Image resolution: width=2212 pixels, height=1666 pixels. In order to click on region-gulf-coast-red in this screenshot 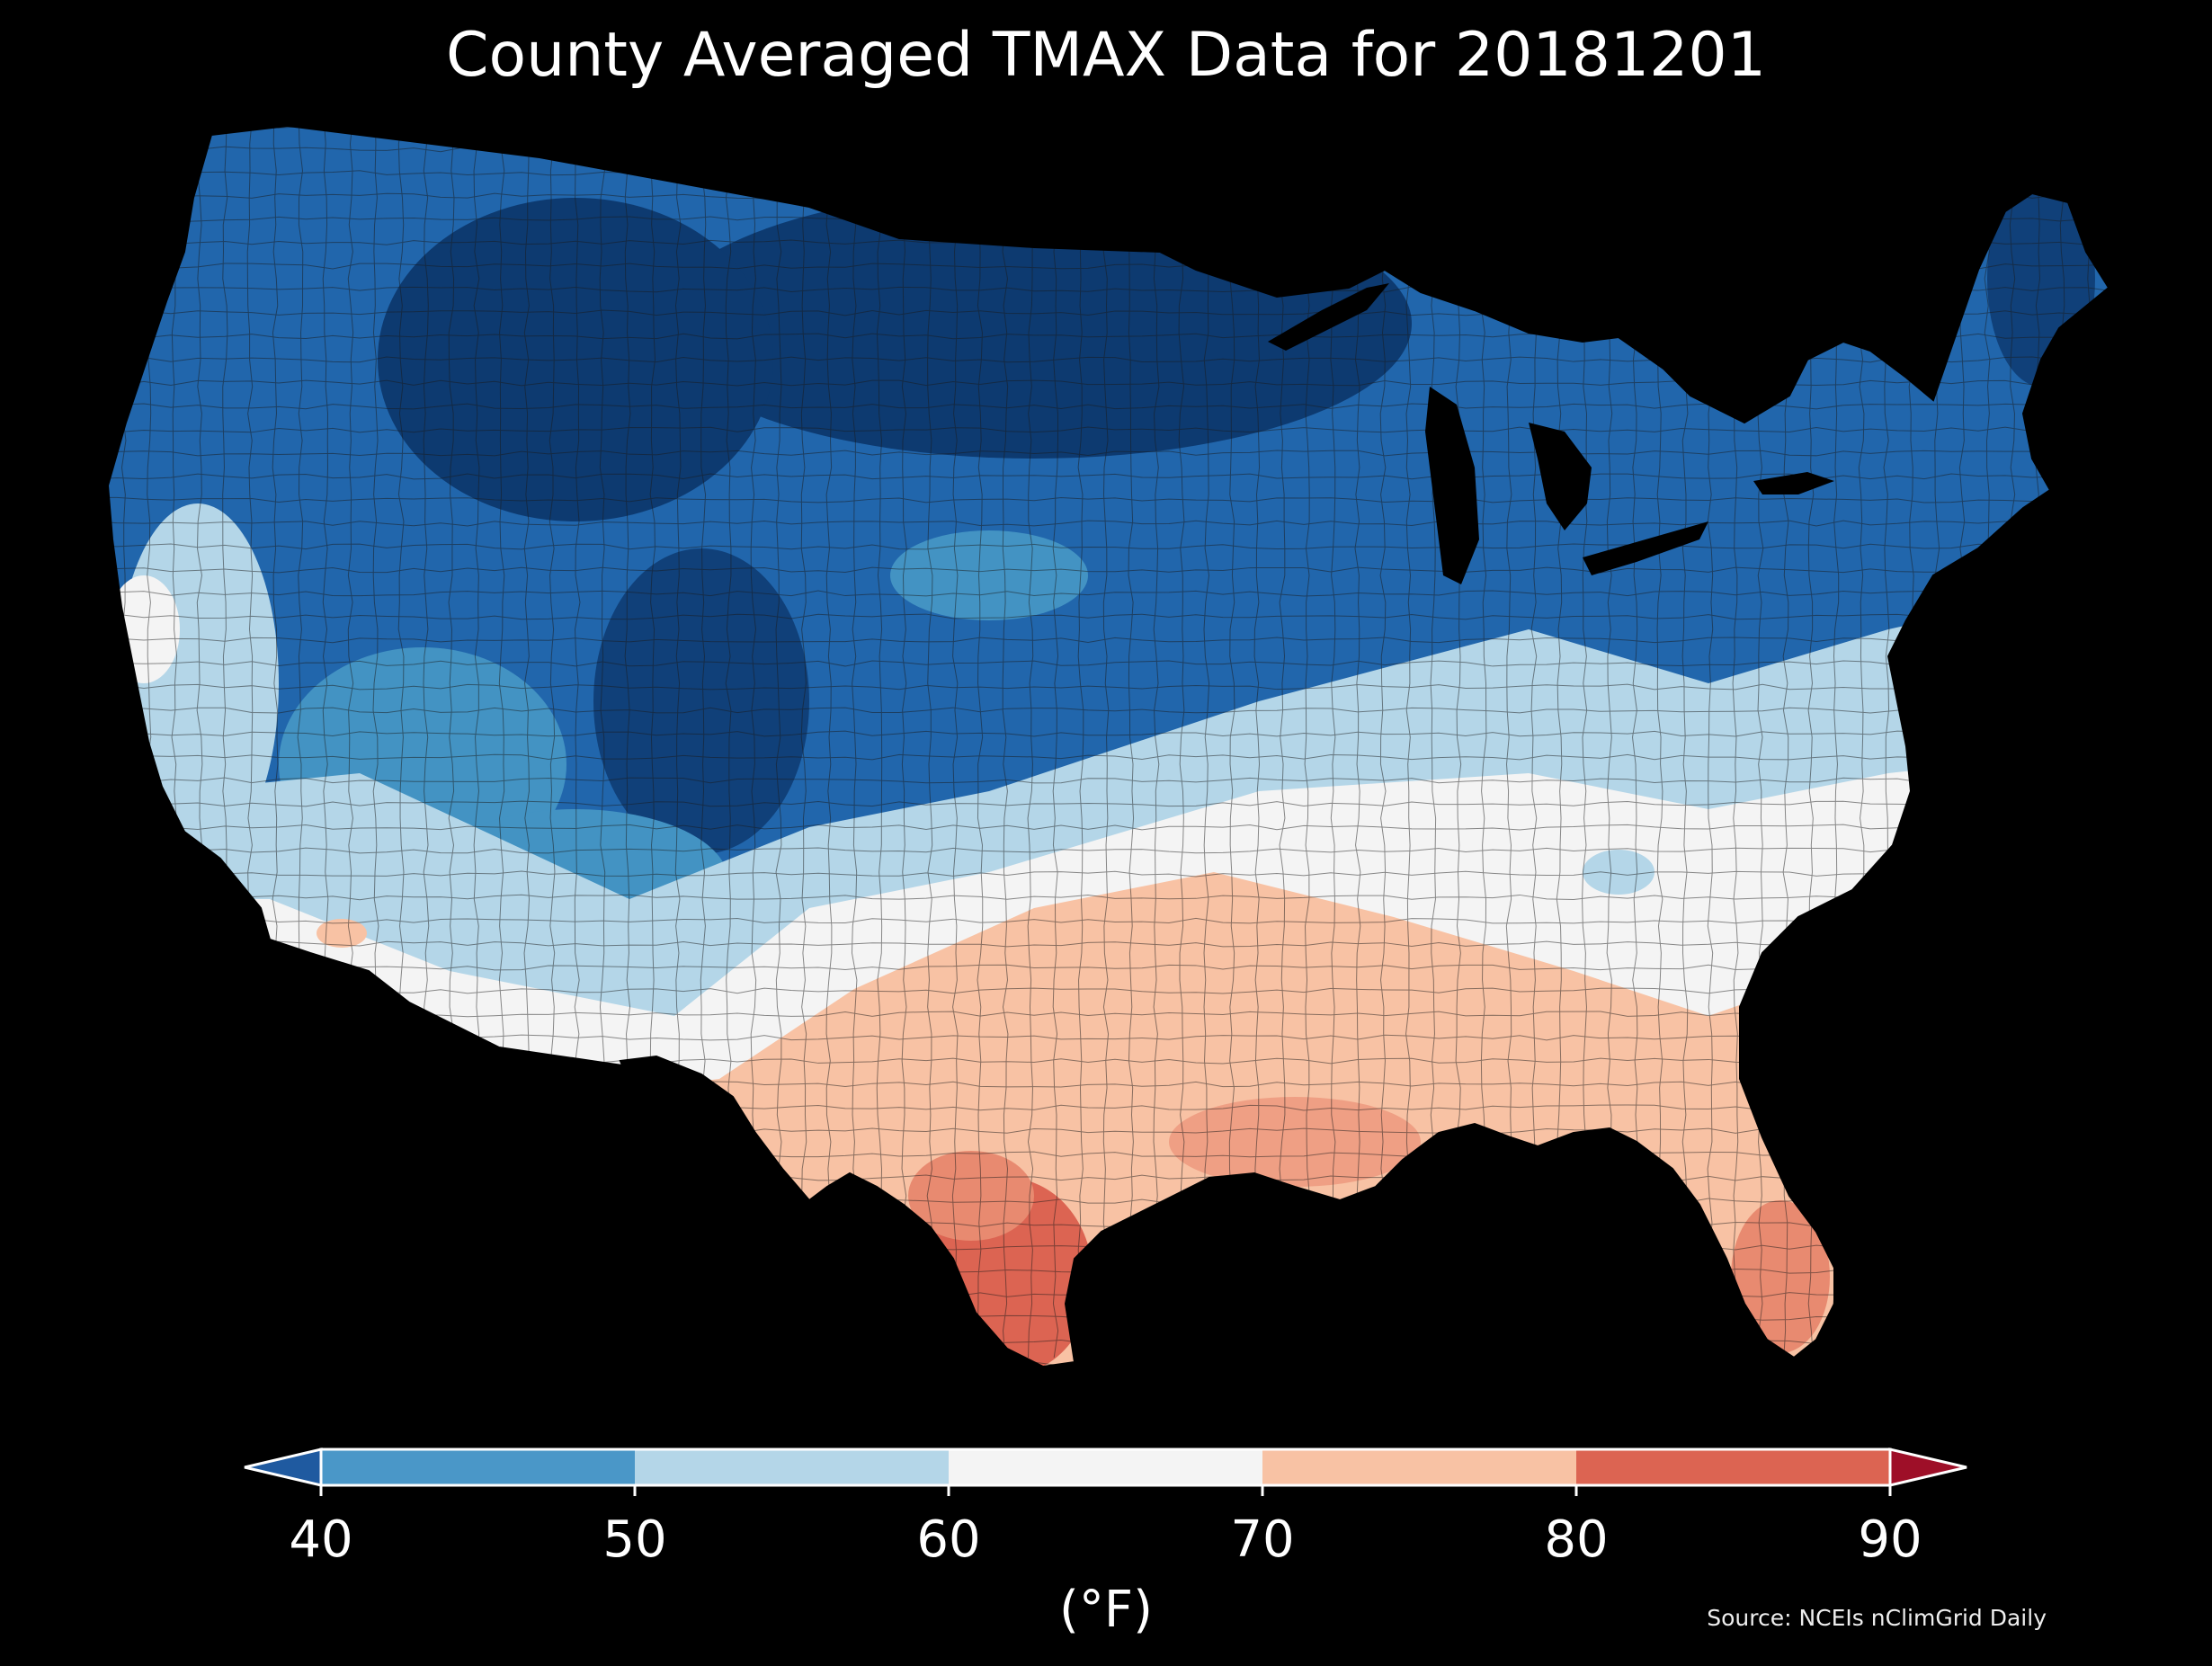, I will do `click(1295, 1142)`.